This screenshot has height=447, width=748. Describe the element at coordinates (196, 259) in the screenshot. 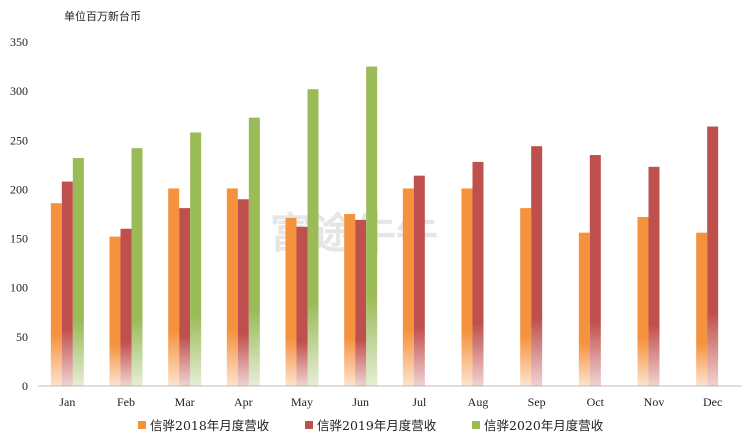

I see `bar-3-mar` at that location.